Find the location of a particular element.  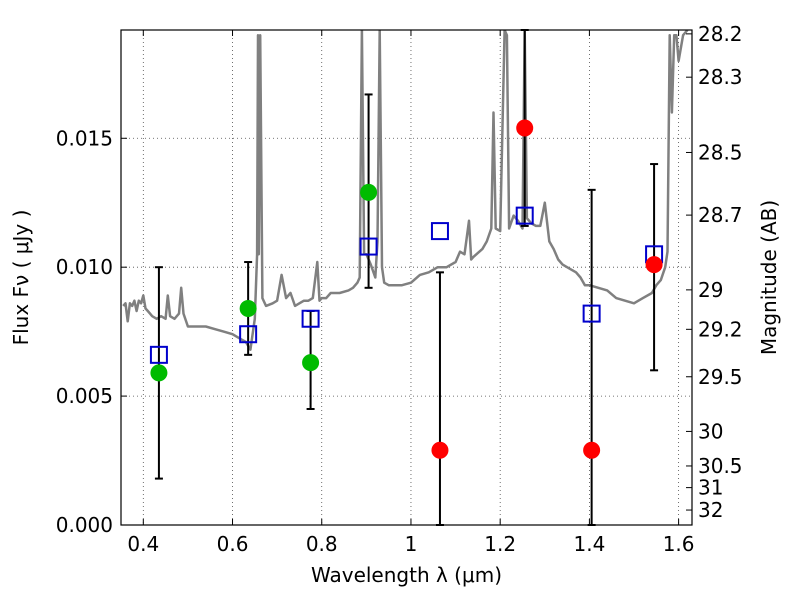

y2-tick-label: 31 is located at coordinates (710, 488).